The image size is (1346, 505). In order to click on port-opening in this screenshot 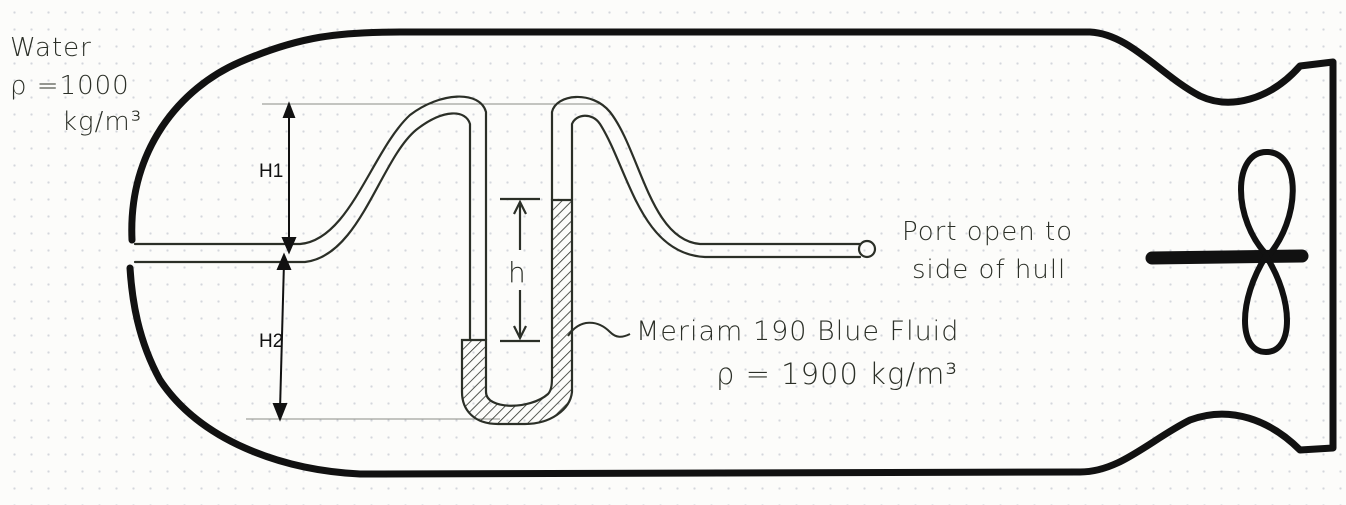, I will do `click(867, 249)`.